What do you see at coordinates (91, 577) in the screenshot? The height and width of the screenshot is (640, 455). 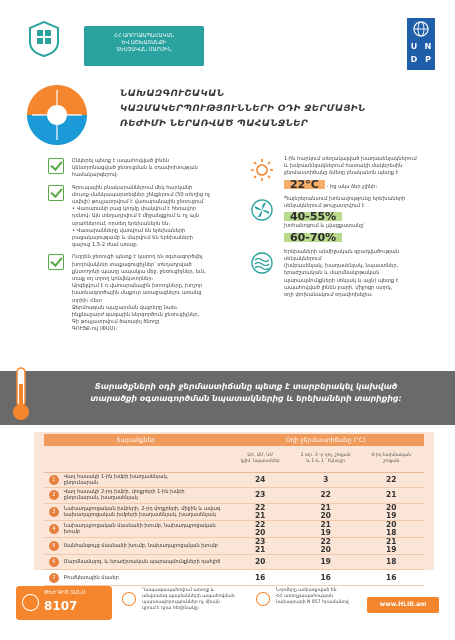 I see `room-name-line: Բուժկետային մասեր` at bounding box center [91, 577].